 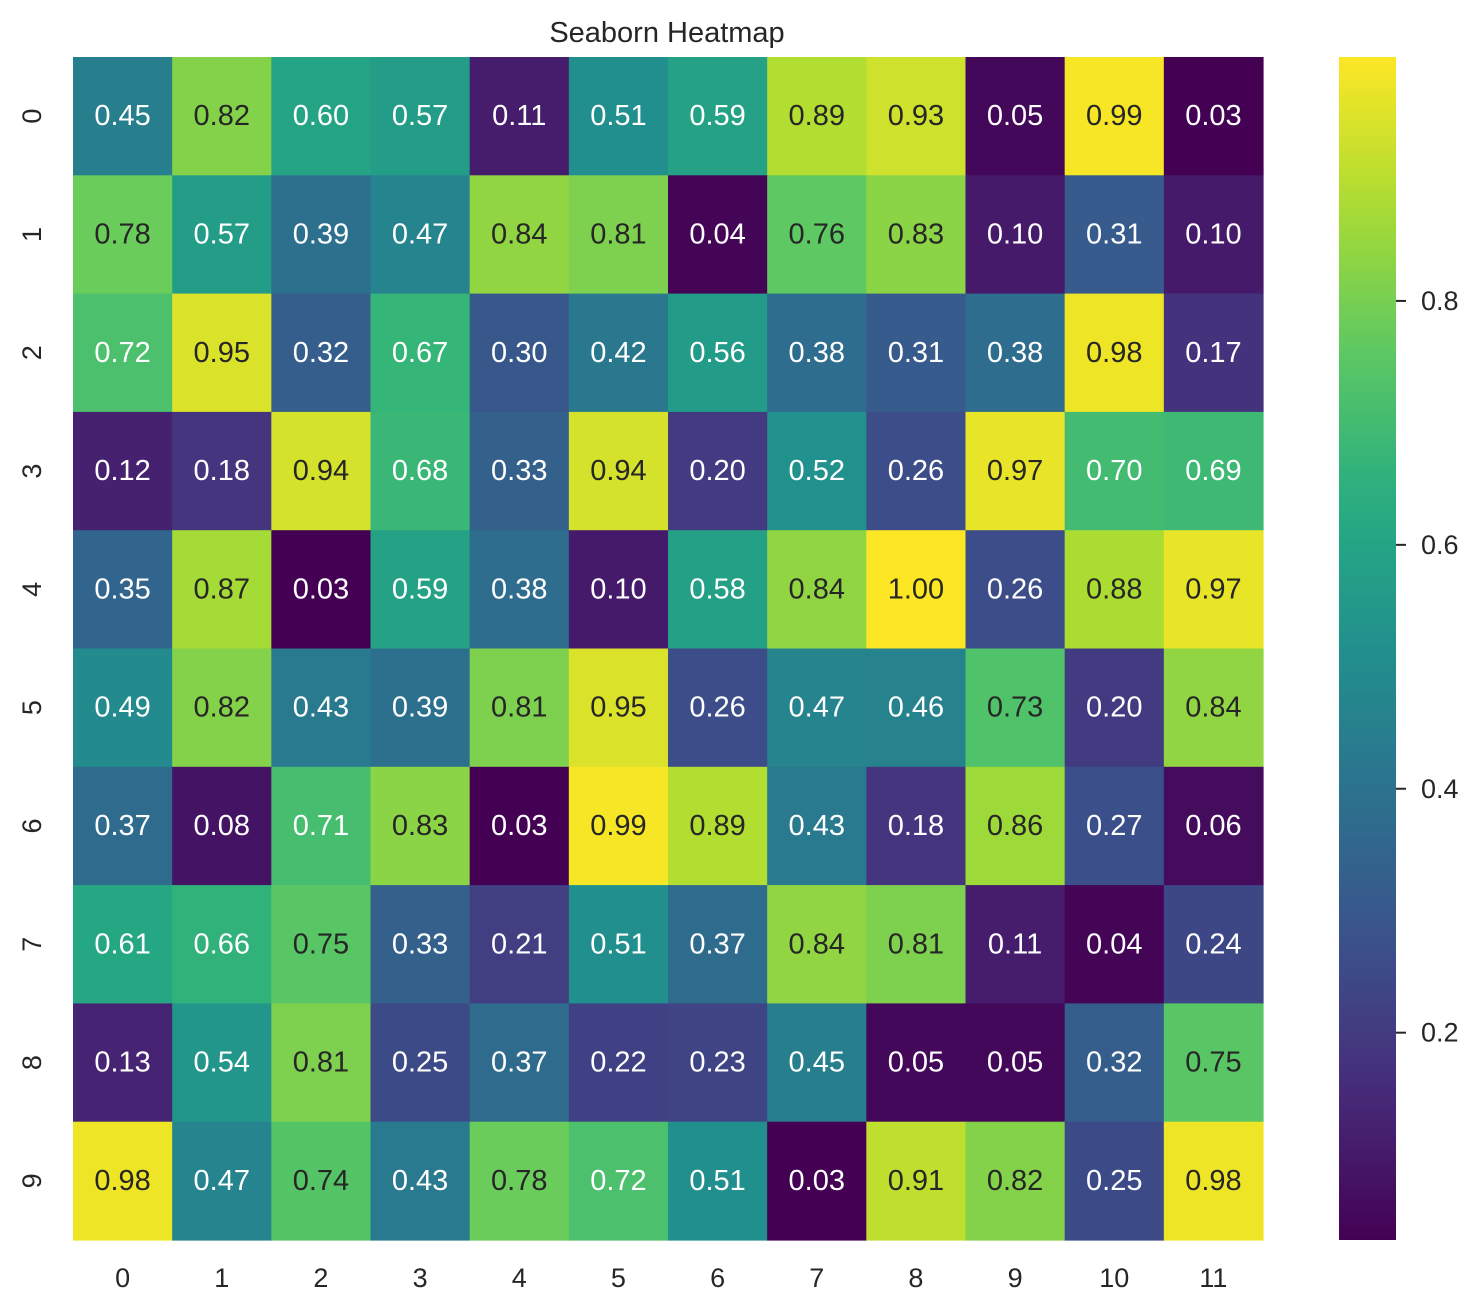 I want to click on cell-value-label: 0.46, so click(x=916, y=708).